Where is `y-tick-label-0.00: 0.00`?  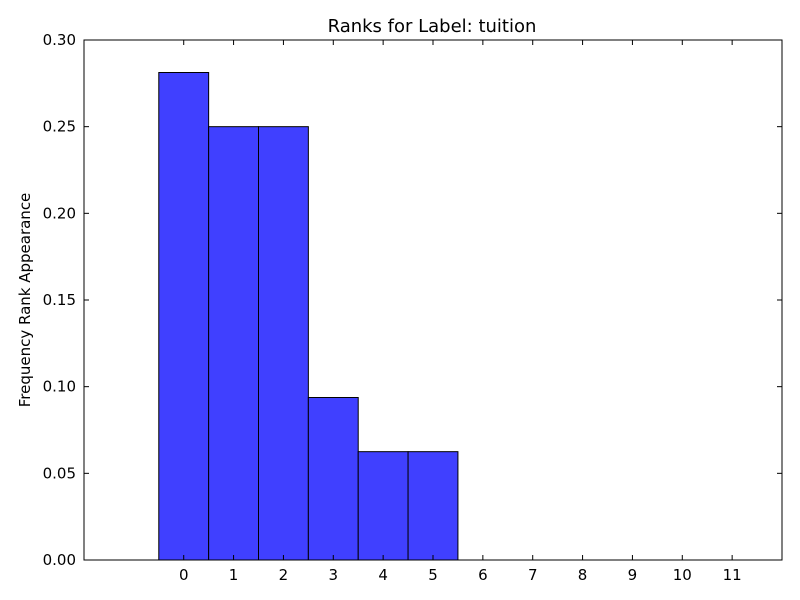 y-tick-label-0.00: 0.00 is located at coordinates (59, 560).